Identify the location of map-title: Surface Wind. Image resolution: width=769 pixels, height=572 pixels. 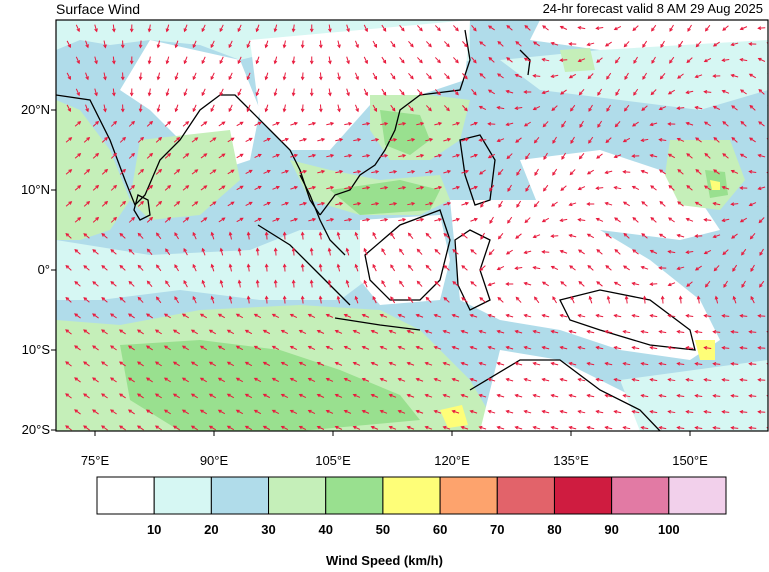
(98, 9).